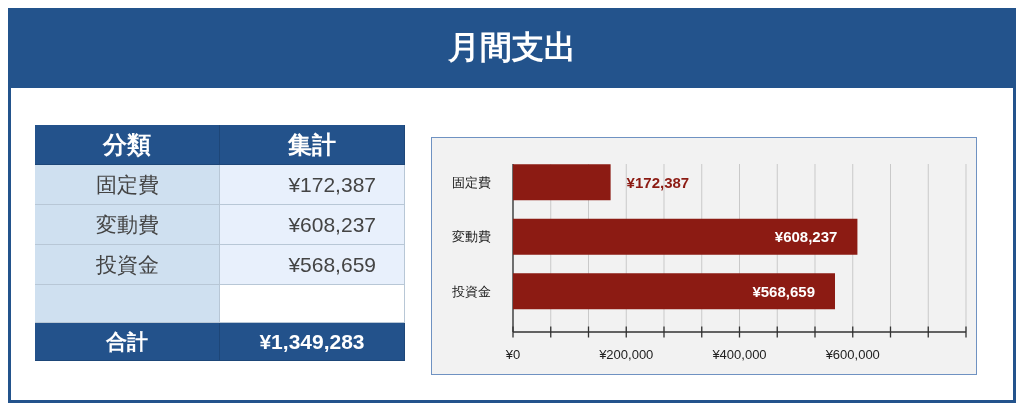  I want to click on text: 合計, so click(127, 341).